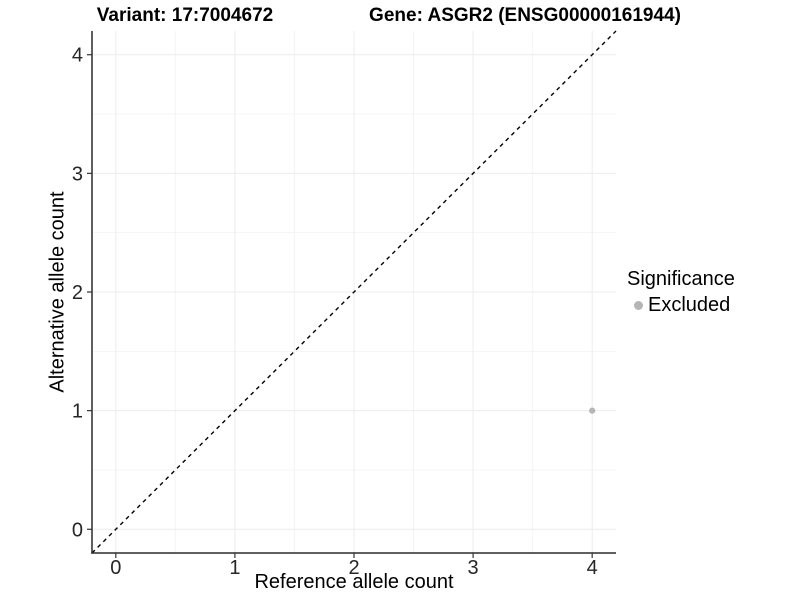 The height and width of the screenshot is (600, 800). I want to click on x-tick-label: 0, so click(115, 568).